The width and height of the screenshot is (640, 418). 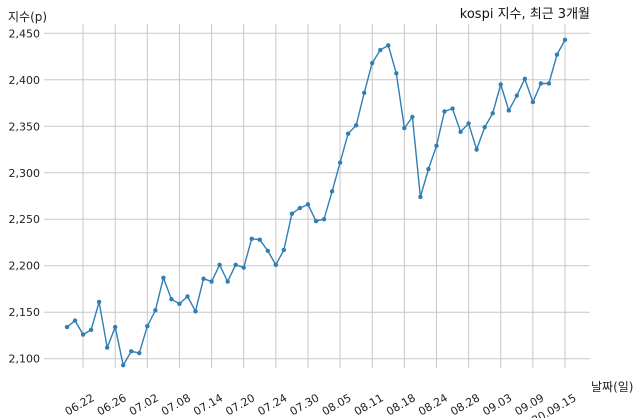 I want to click on y-tick-label: 2,100, so click(x=25, y=359).